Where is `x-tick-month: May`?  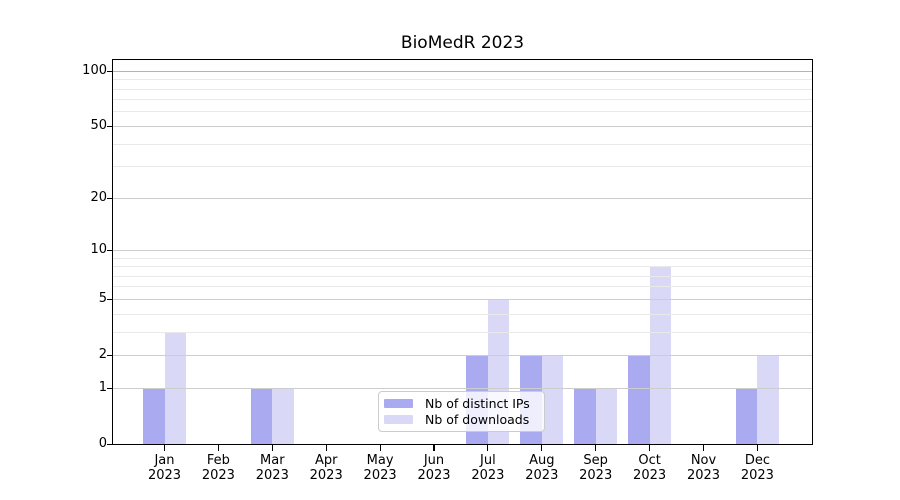
x-tick-month: May is located at coordinates (380, 460).